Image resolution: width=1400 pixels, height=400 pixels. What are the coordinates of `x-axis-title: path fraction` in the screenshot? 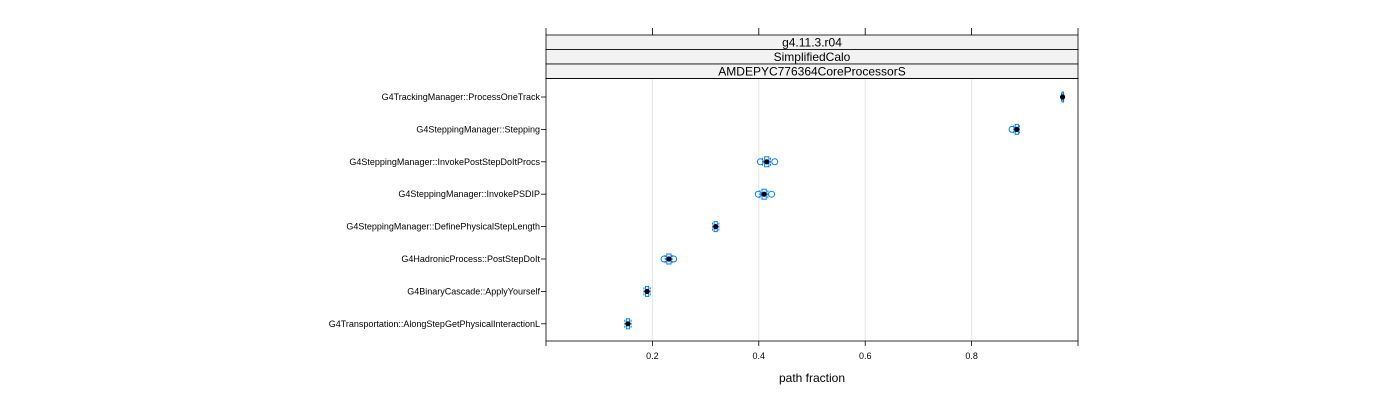 It's located at (812, 378).